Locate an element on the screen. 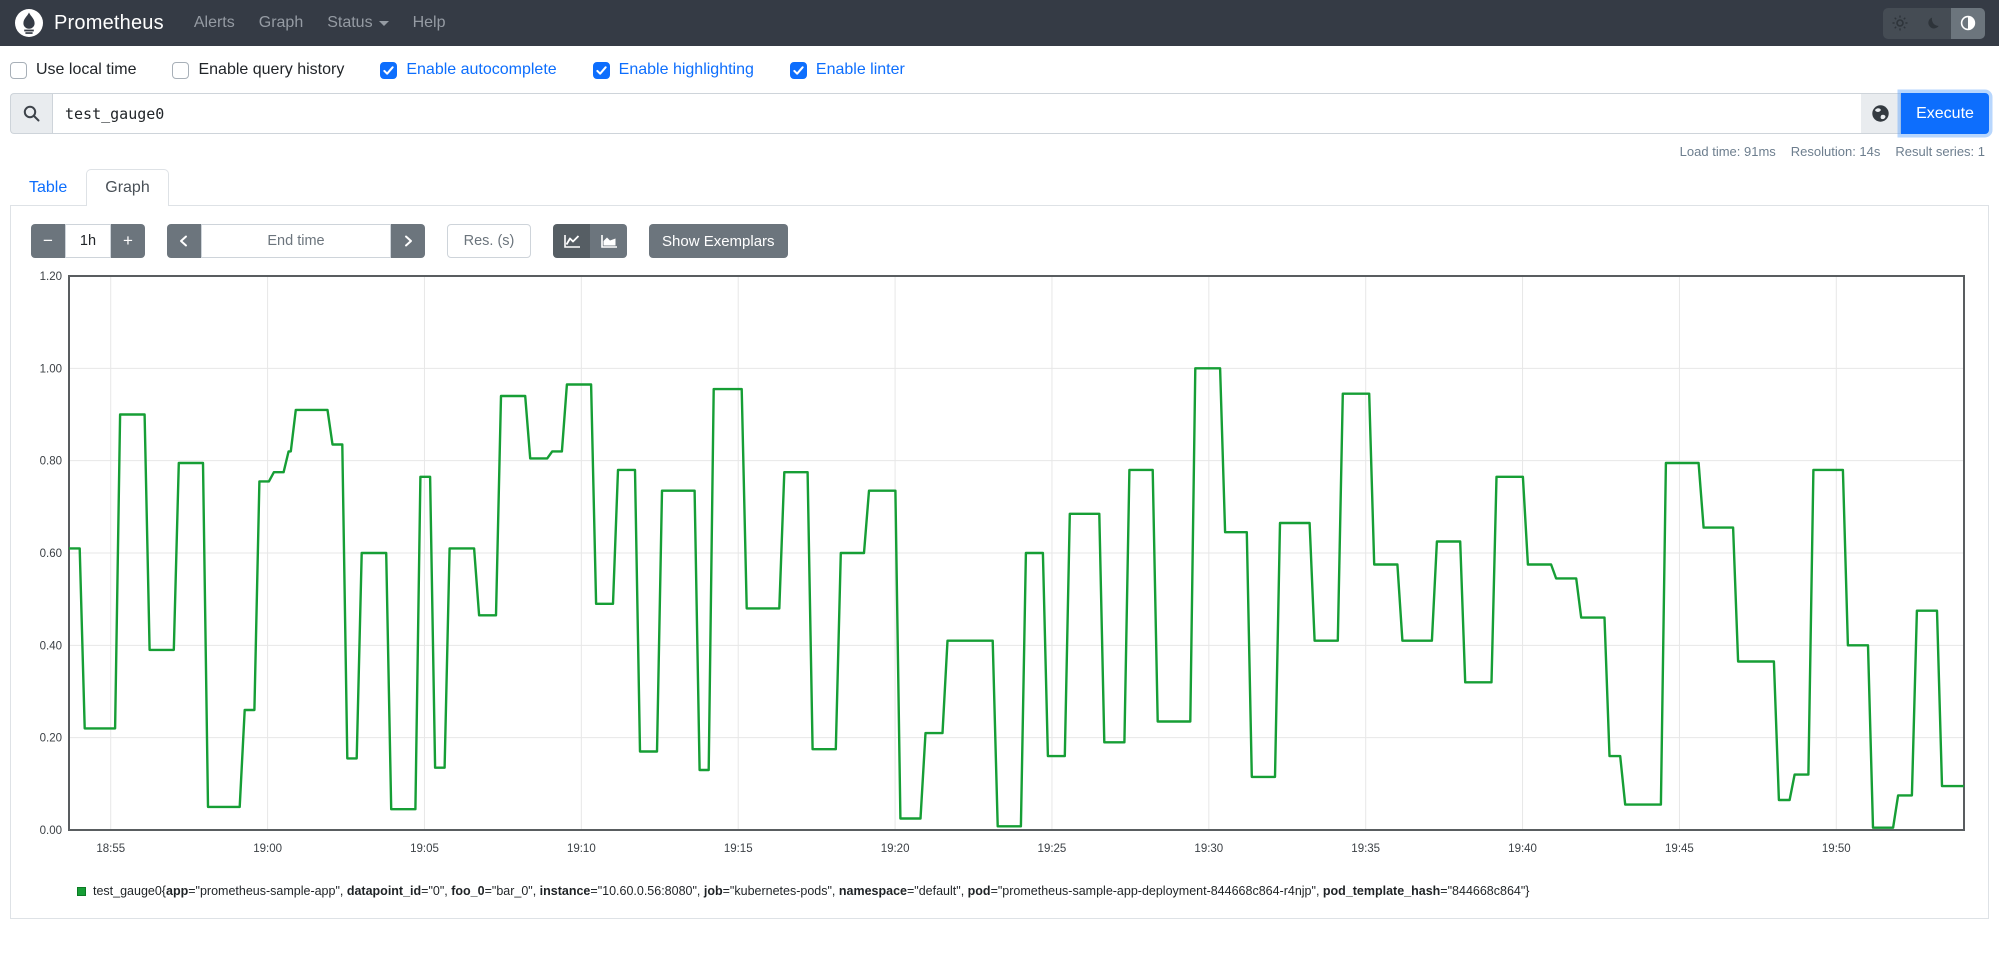  query-bar: Execute is located at coordinates (999, 113).